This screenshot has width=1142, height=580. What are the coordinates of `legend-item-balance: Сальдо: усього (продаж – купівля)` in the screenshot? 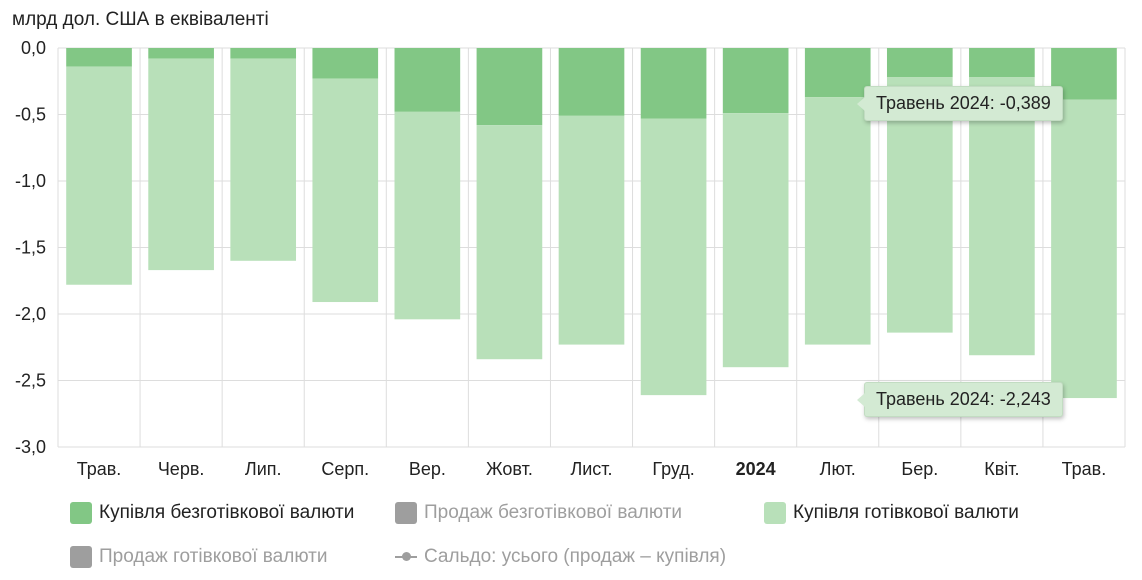 It's located at (560, 557).